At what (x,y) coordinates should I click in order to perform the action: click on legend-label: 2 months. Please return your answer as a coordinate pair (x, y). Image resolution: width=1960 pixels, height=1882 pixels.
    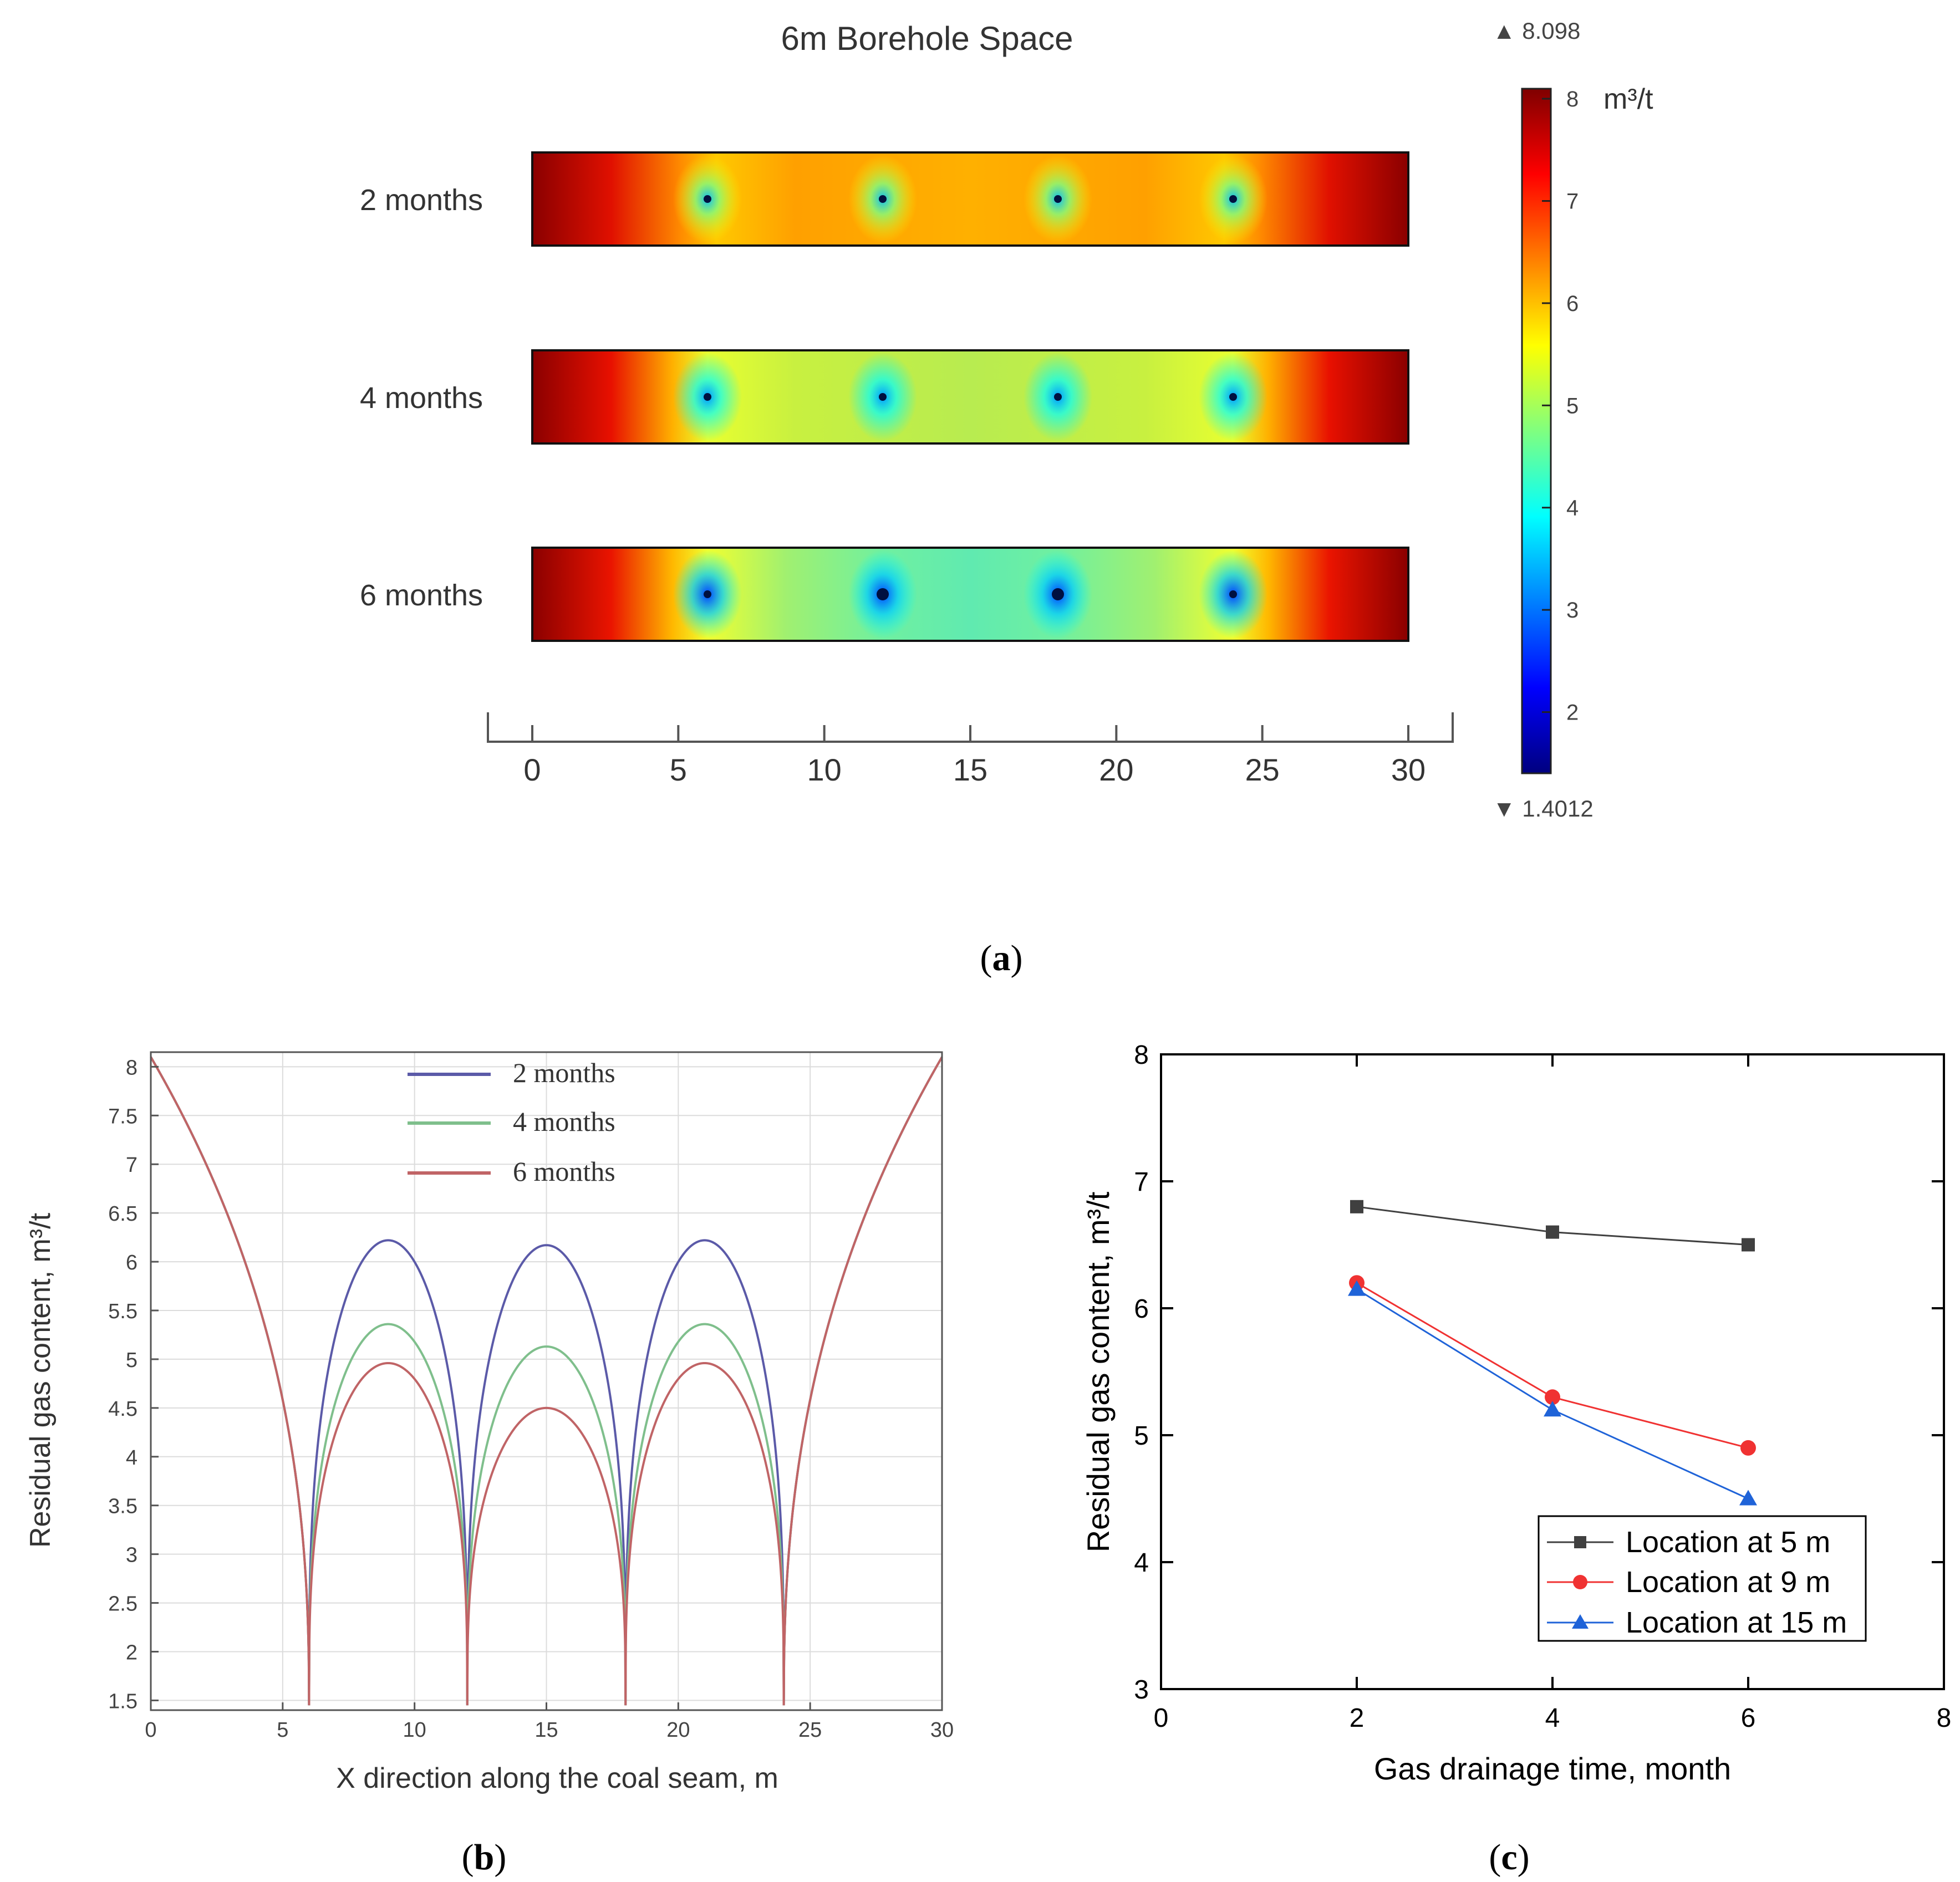
    Looking at the image, I should click on (564, 1072).